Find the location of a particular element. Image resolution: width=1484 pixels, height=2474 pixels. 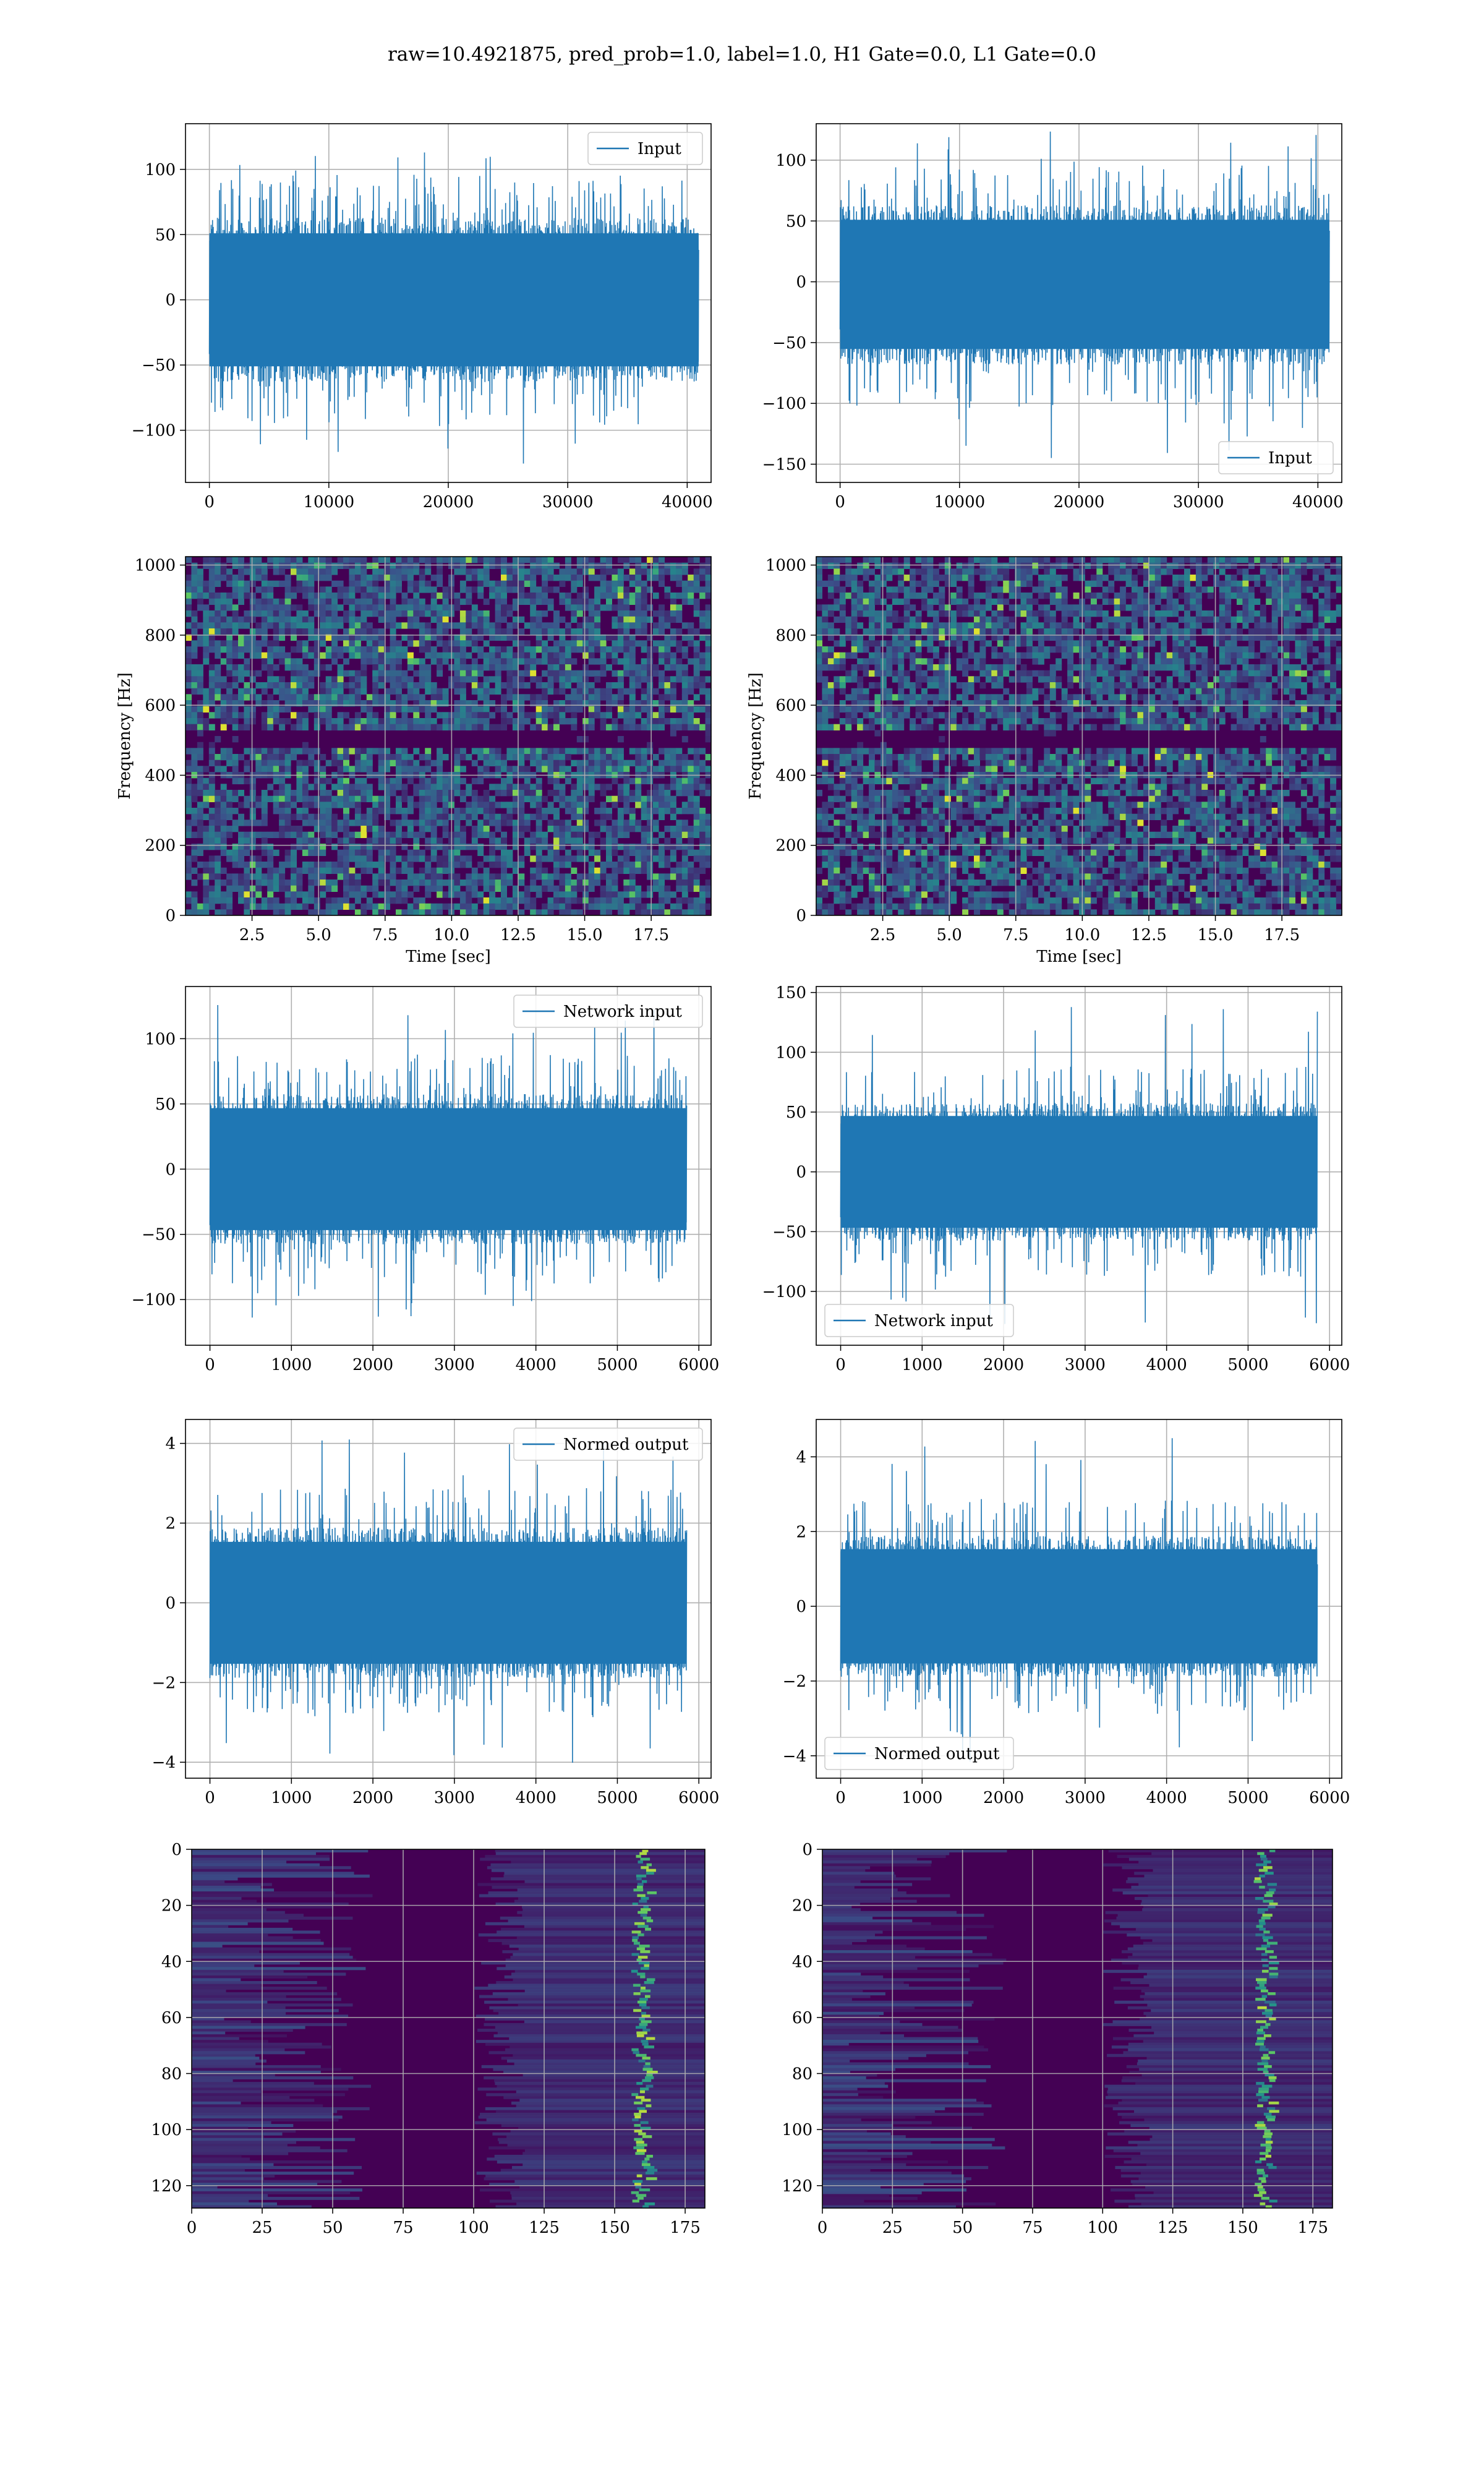

y-tick-label: 600 is located at coordinates (160, 705).